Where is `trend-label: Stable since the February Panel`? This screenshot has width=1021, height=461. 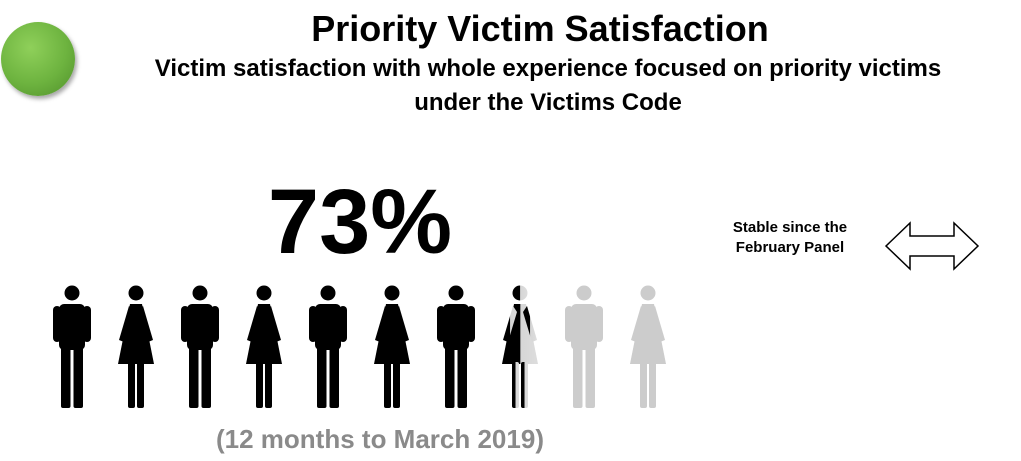 trend-label: Stable since the February Panel is located at coordinates (790, 237).